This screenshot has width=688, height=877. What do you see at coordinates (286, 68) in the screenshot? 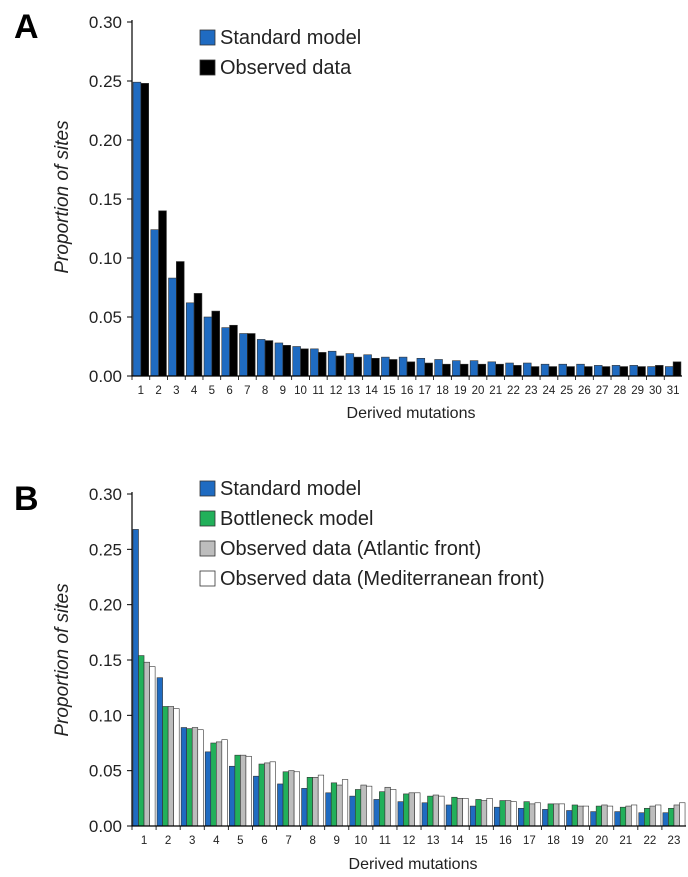
I see `legend-label-a-1: Observed data` at bounding box center [286, 68].